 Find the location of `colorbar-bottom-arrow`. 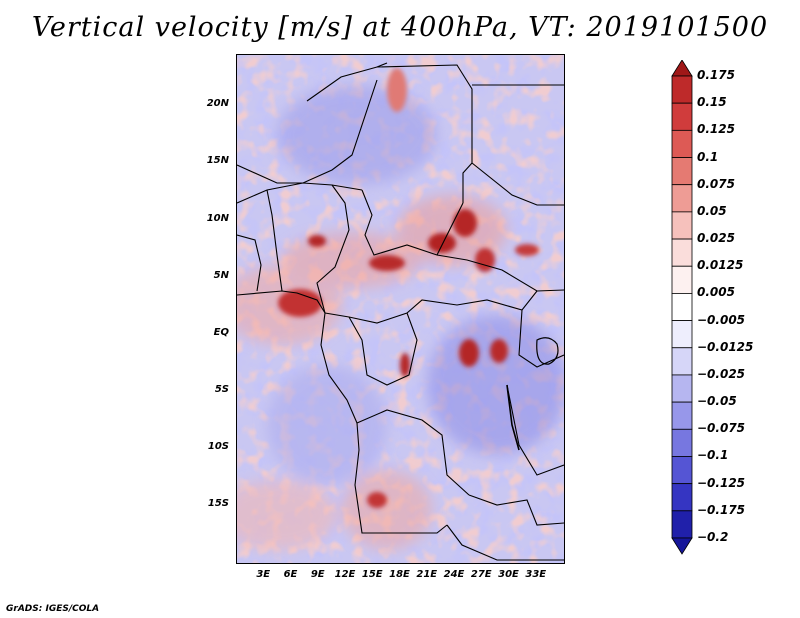

colorbar-bottom-arrow is located at coordinates (682, 546).